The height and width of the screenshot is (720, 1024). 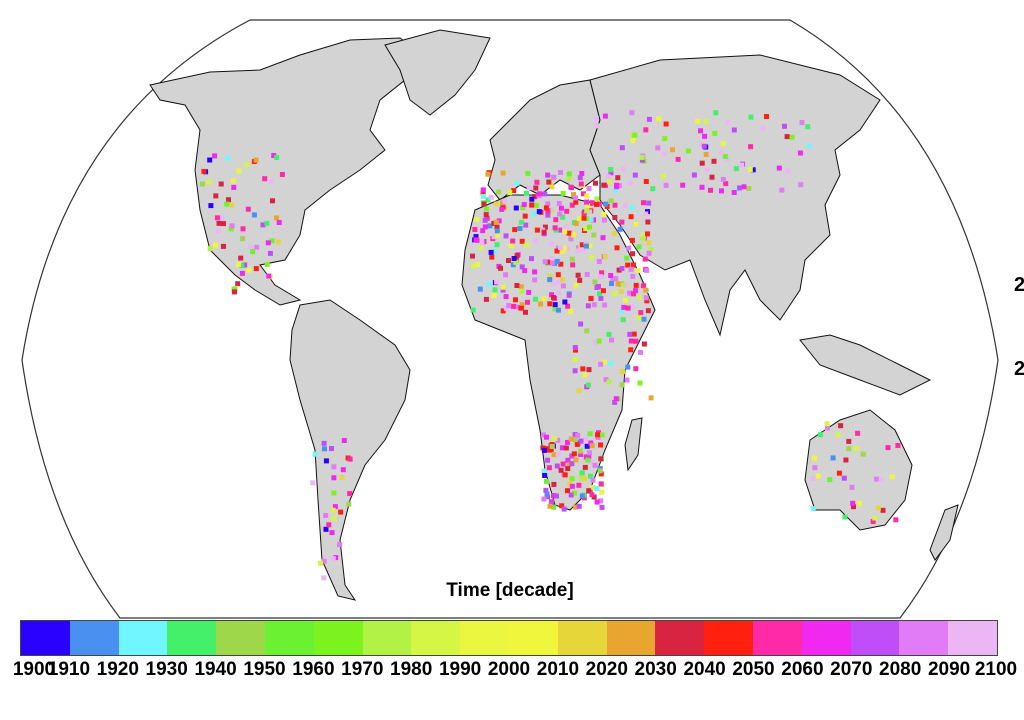 I want to click on colorbar-title: Time [decade], so click(x=510, y=590).